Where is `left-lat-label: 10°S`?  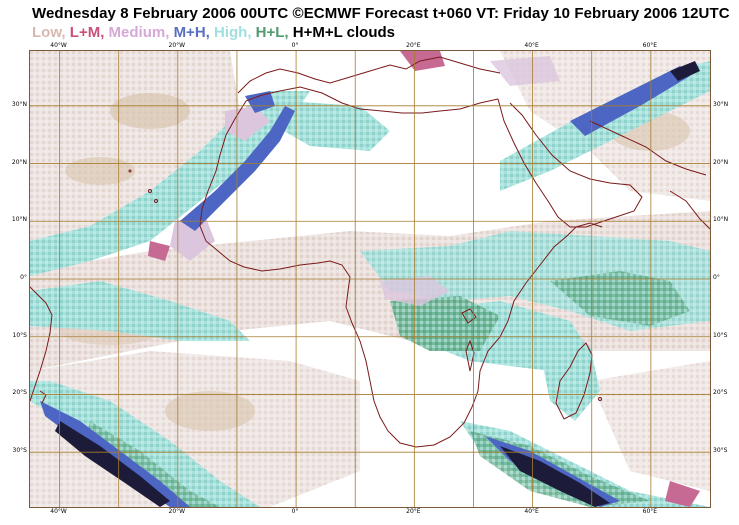 left-lat-label: 10°S is located at coordinates (19, 335).